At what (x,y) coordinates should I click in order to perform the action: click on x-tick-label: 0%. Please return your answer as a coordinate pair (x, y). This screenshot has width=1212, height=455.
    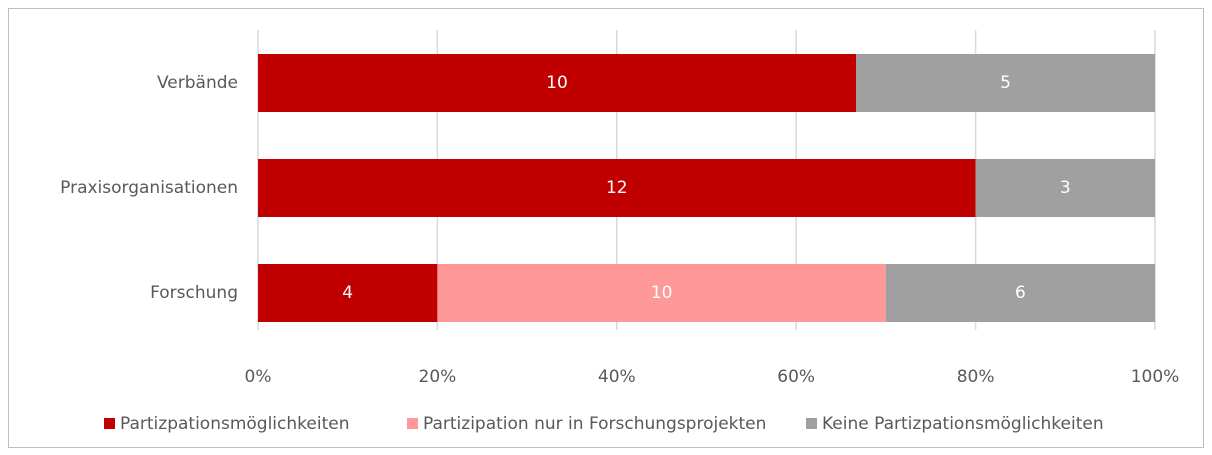
    Looking at the image, I should click on (258, 377).